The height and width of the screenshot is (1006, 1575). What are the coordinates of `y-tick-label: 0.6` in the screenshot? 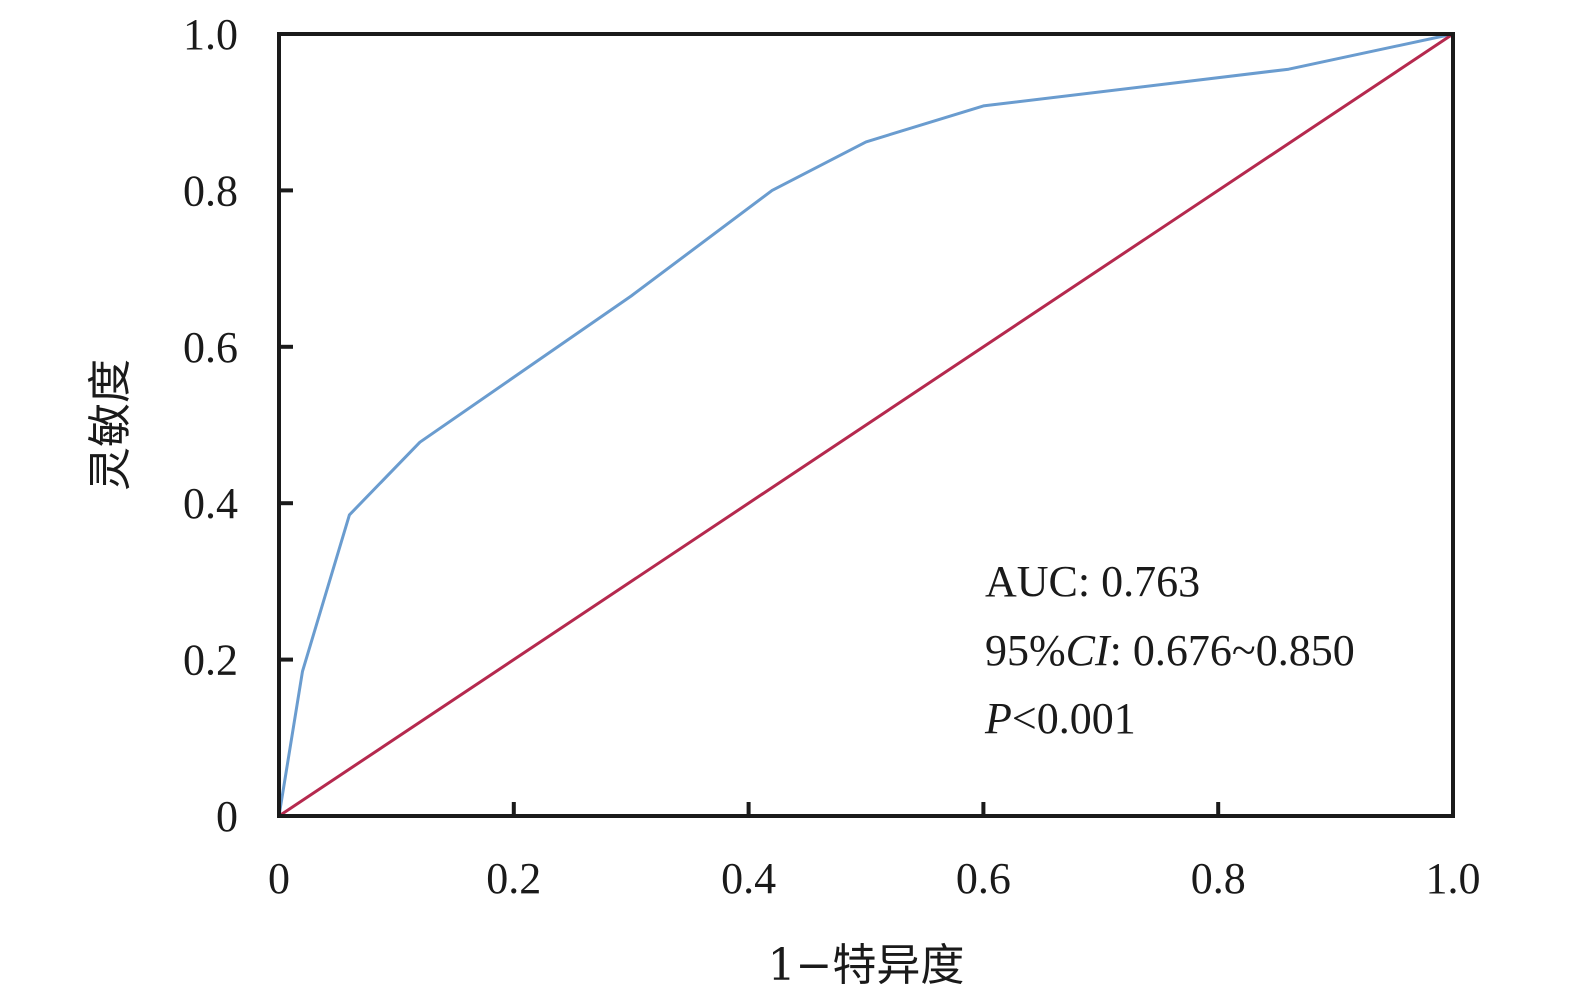 It's located at (210, 347).